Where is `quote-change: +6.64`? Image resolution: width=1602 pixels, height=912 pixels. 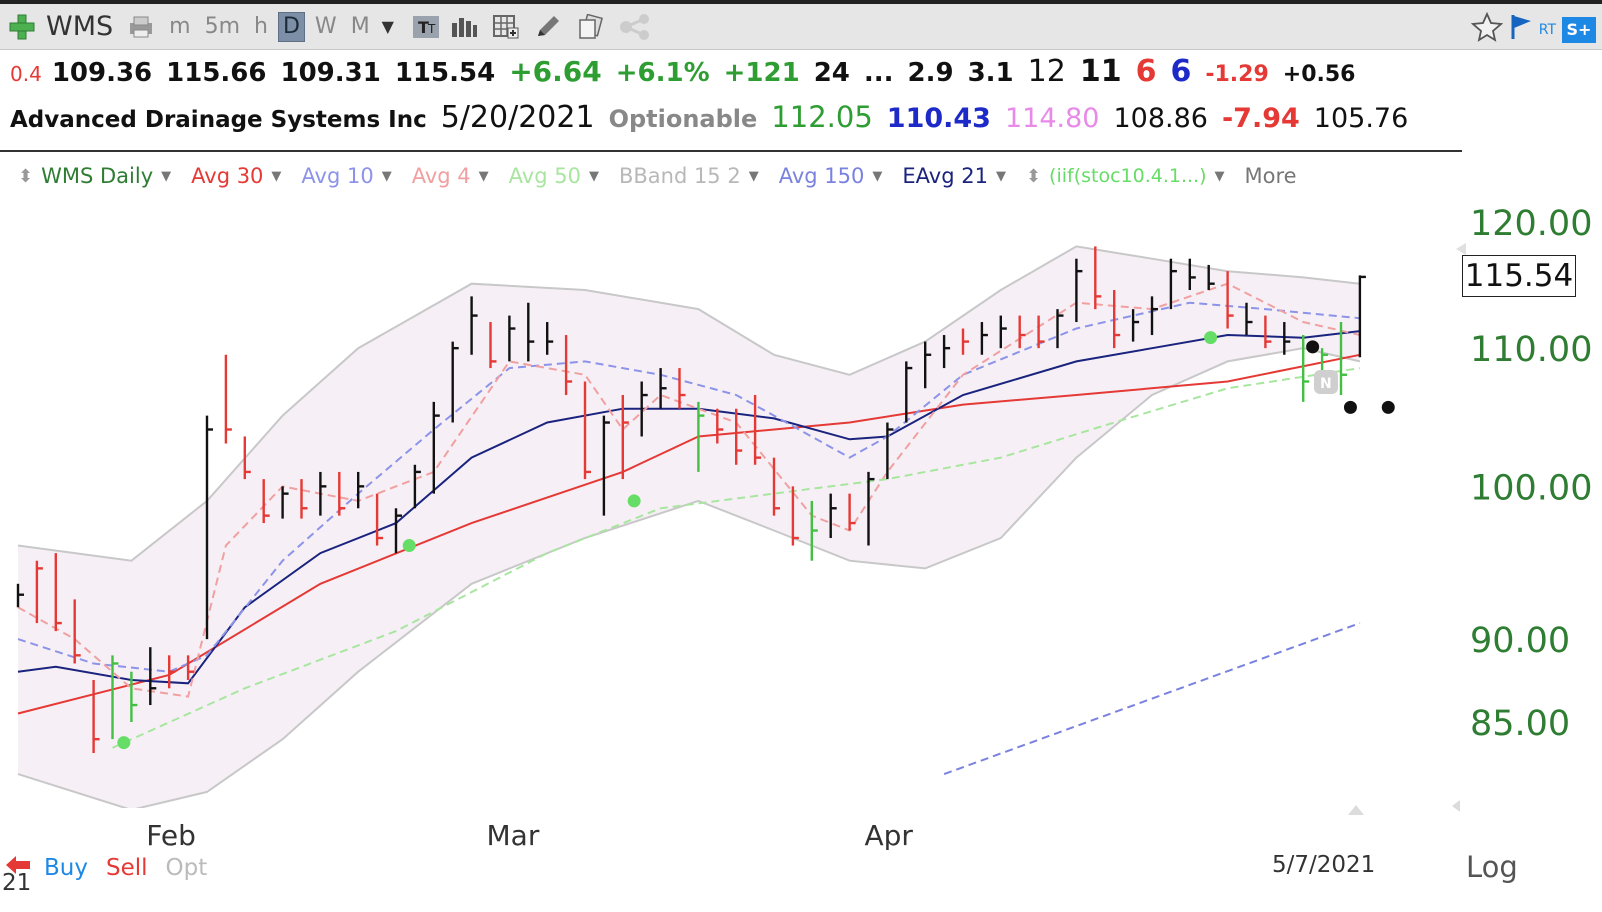 quote-change: +6.64 is located at coordinates (555, 71).